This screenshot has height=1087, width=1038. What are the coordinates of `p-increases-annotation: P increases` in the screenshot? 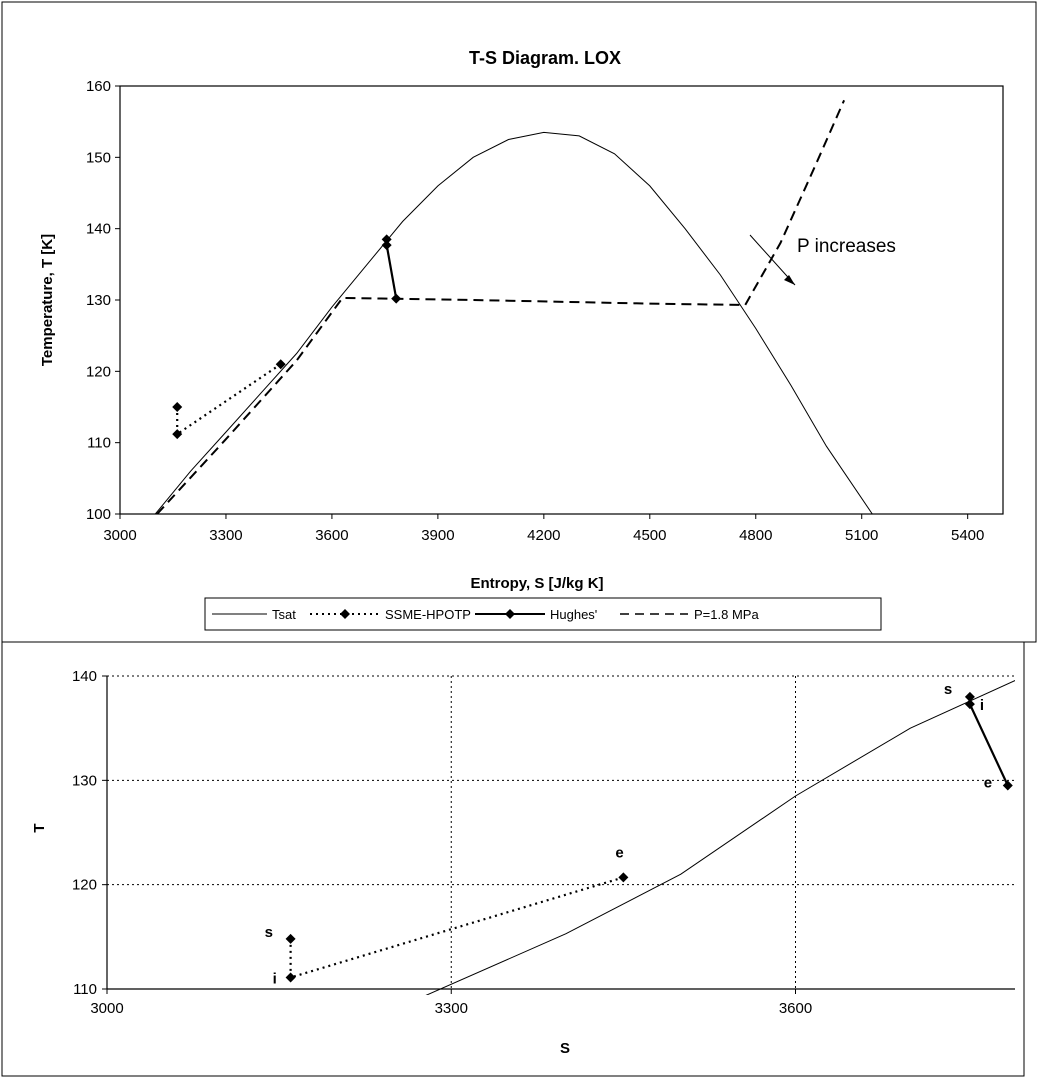 It's located at (846, 246).